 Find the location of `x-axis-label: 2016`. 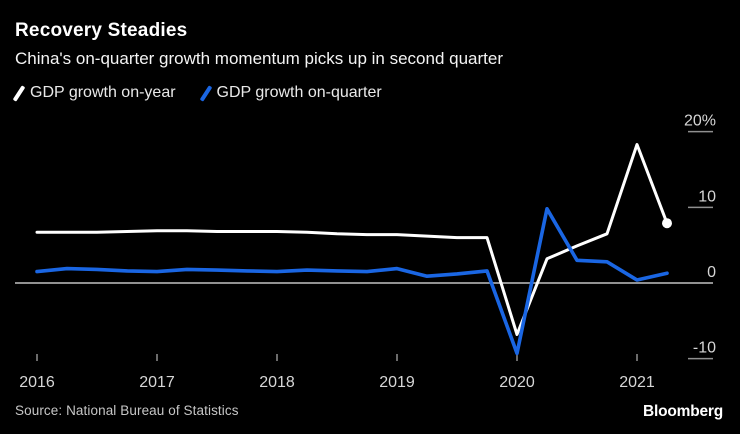

x-axis-label: 2016 is located at coordinates (37, 382).